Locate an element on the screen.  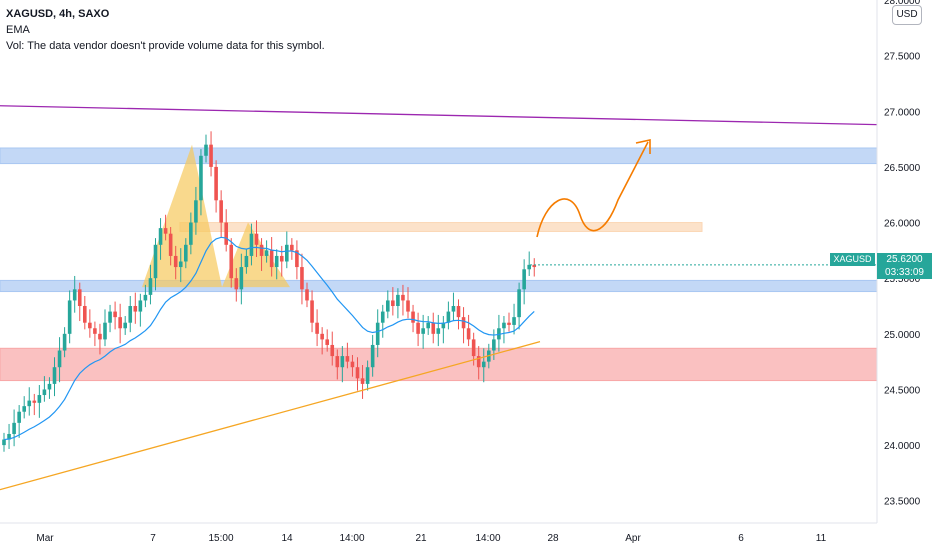
price-tick-label: 25.5000 is located at coordinates (902, 279).